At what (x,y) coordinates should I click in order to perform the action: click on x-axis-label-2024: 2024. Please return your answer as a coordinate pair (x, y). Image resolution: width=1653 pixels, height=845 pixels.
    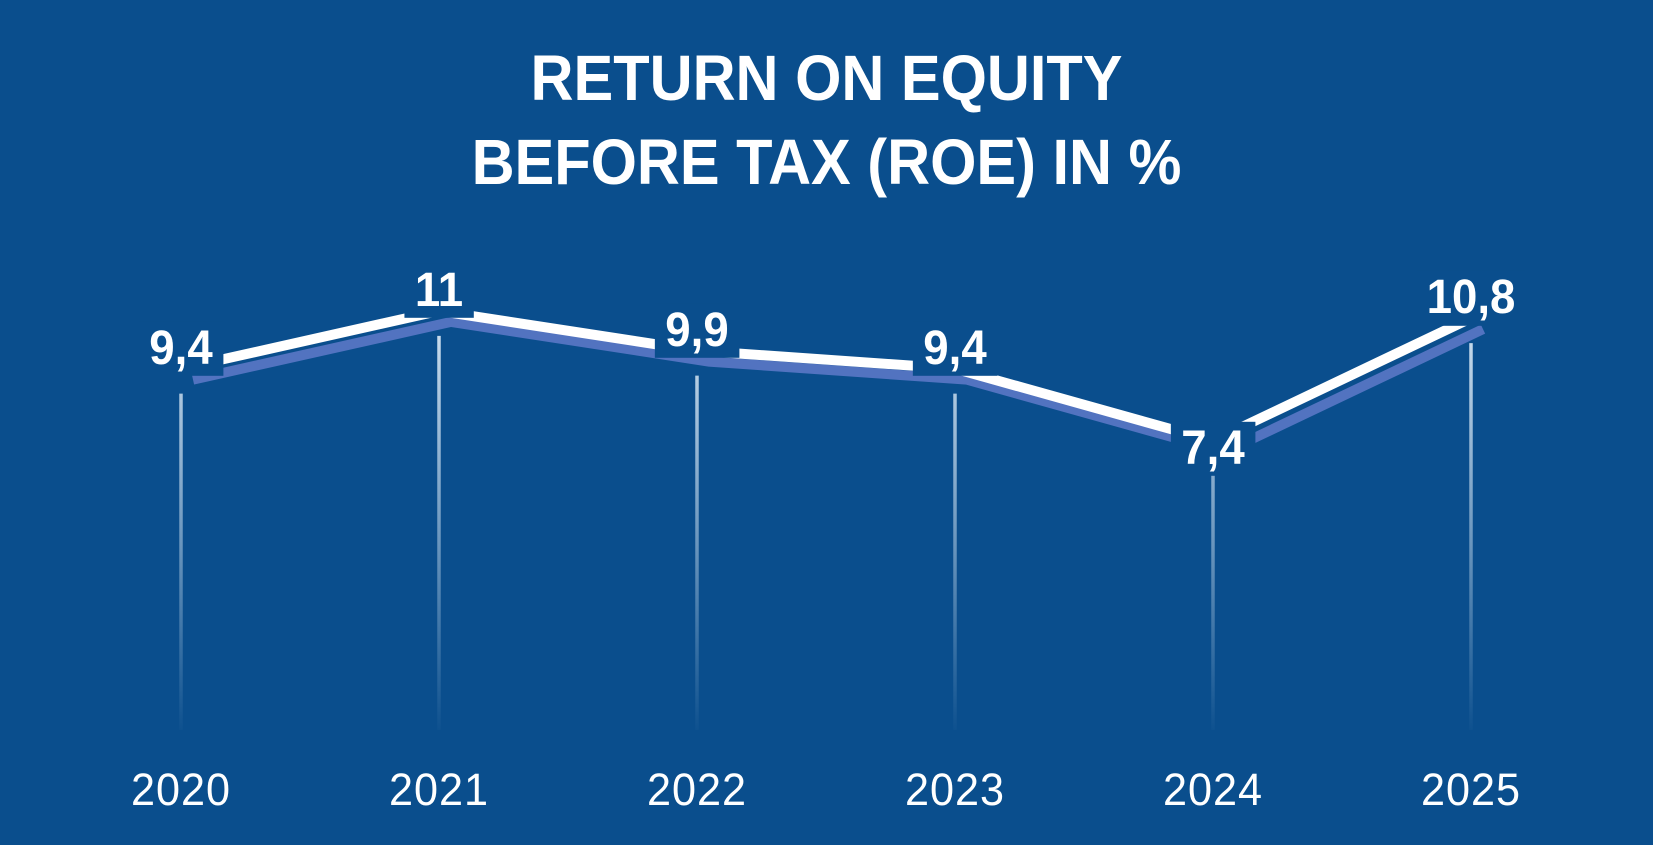
    Looking at the image, I should click on (1213, 789).